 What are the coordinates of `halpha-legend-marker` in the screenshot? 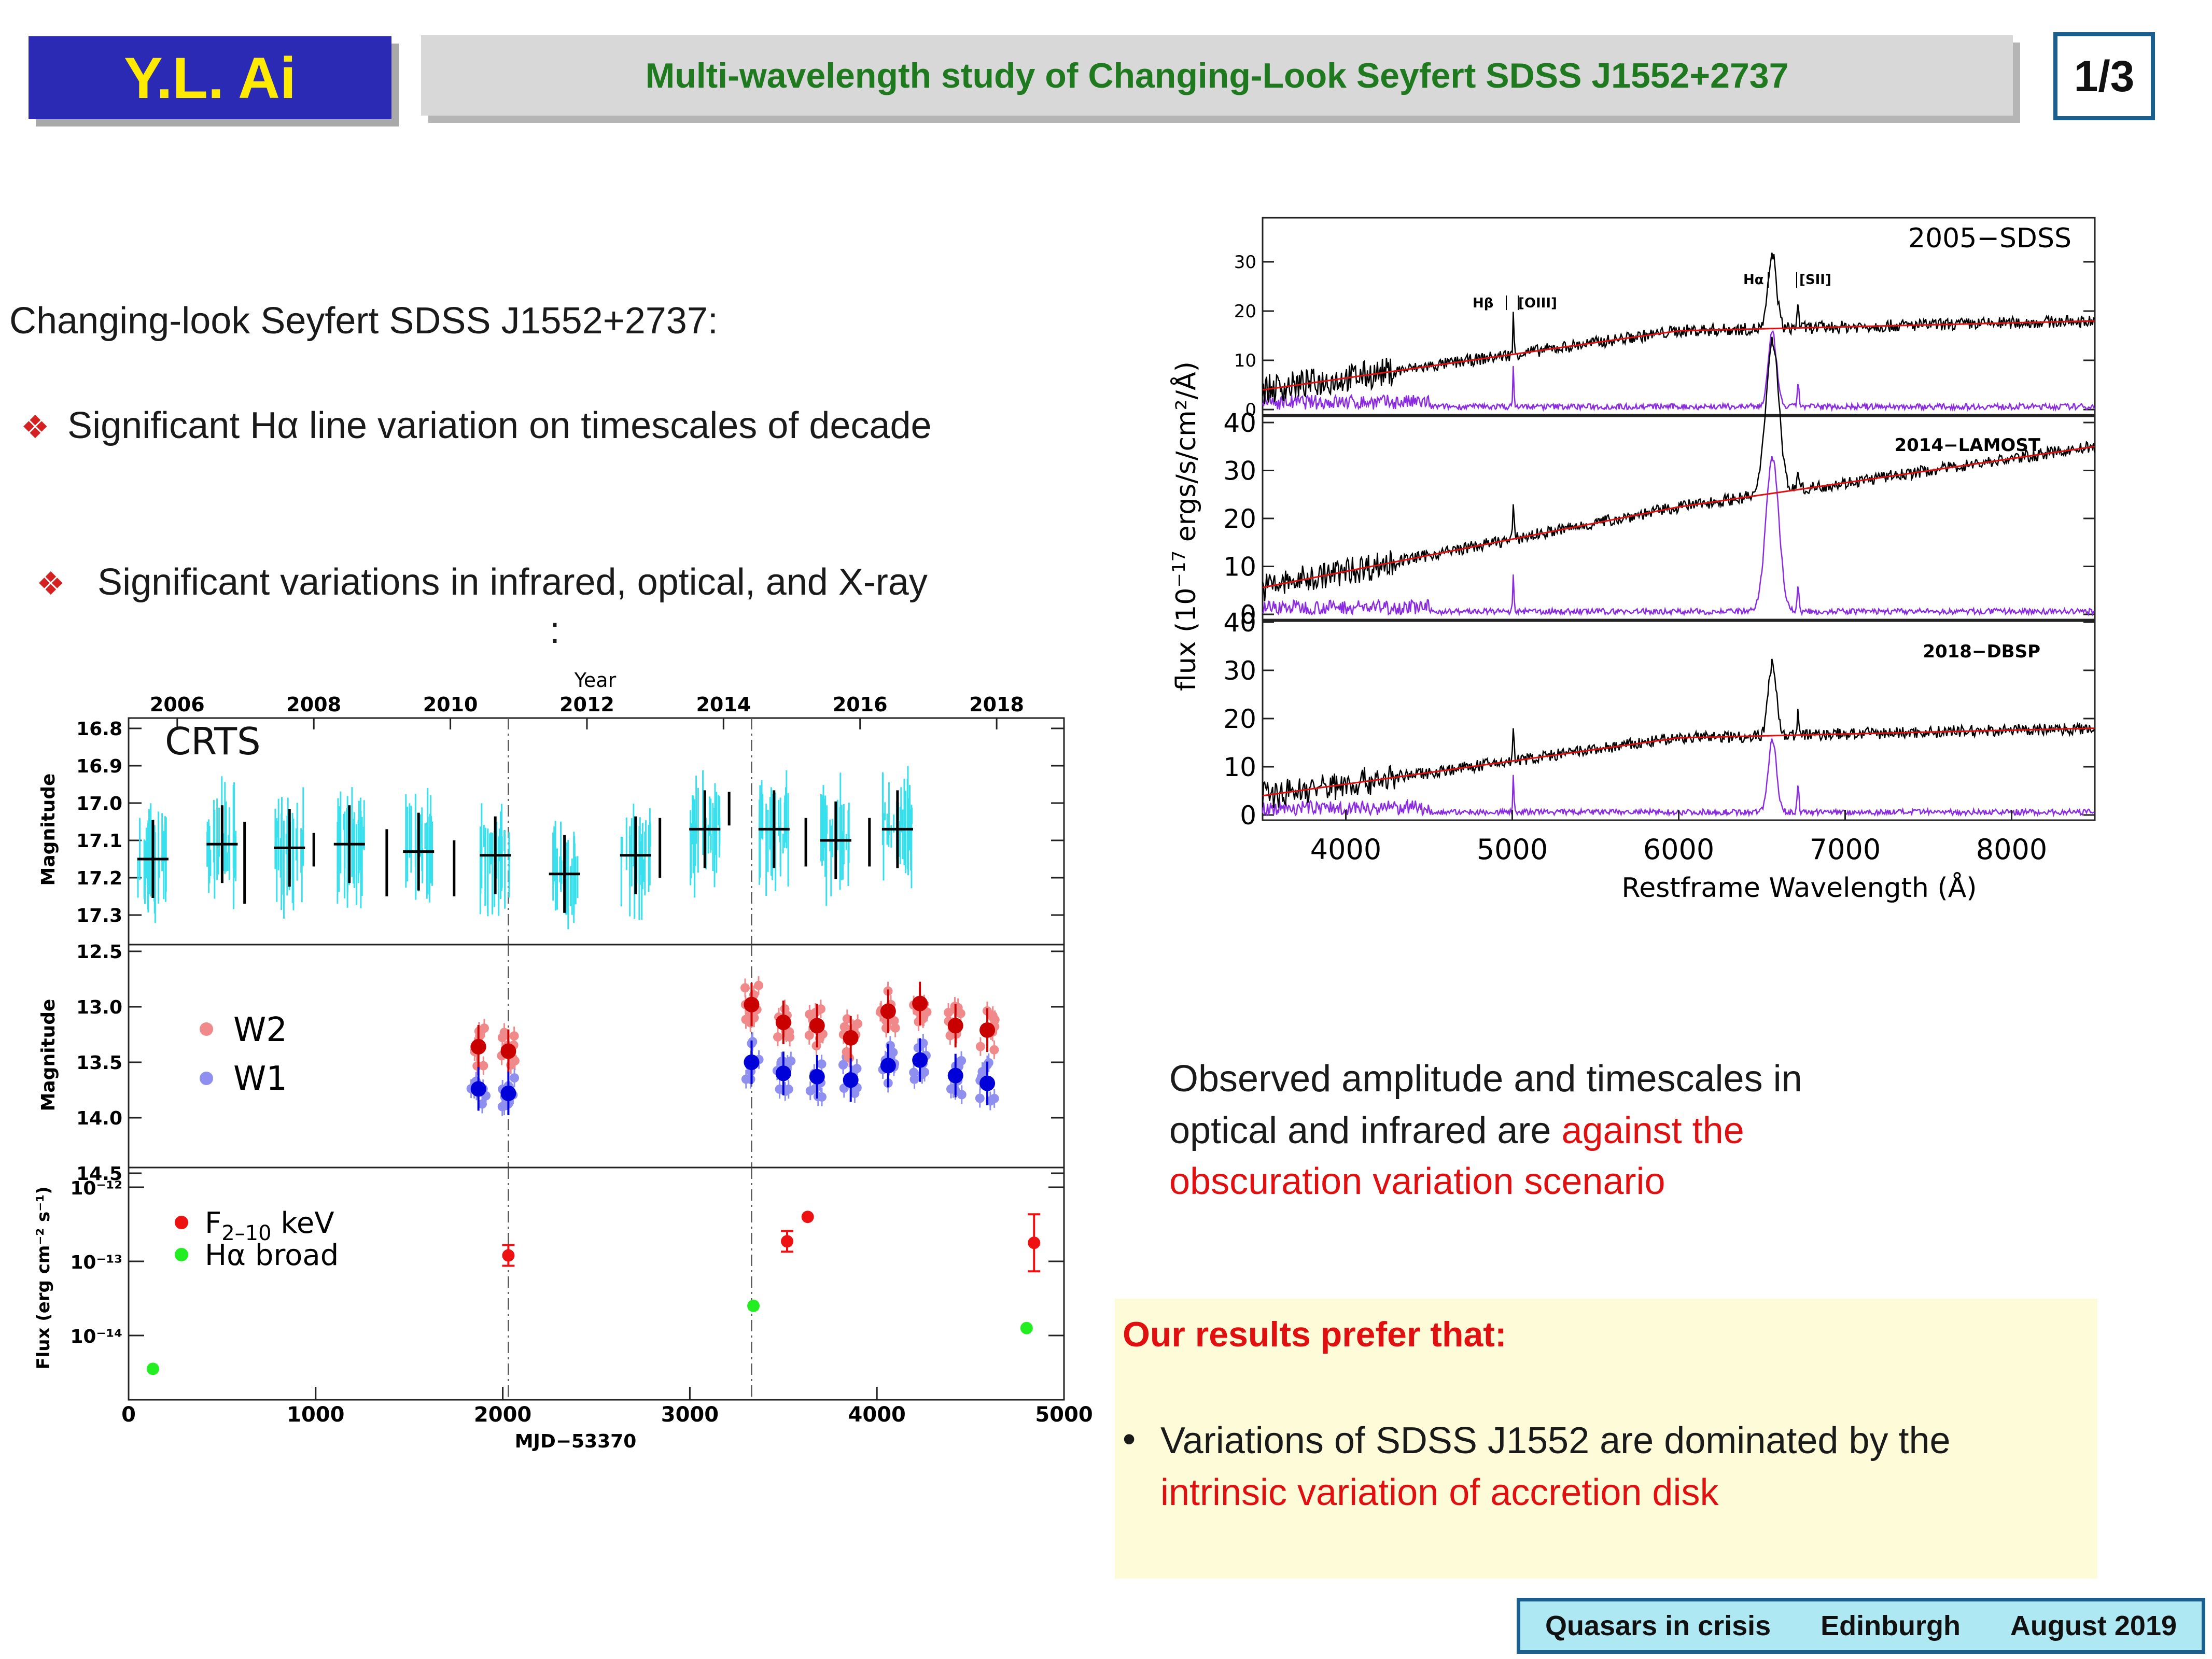 It's located at (181, 1255).